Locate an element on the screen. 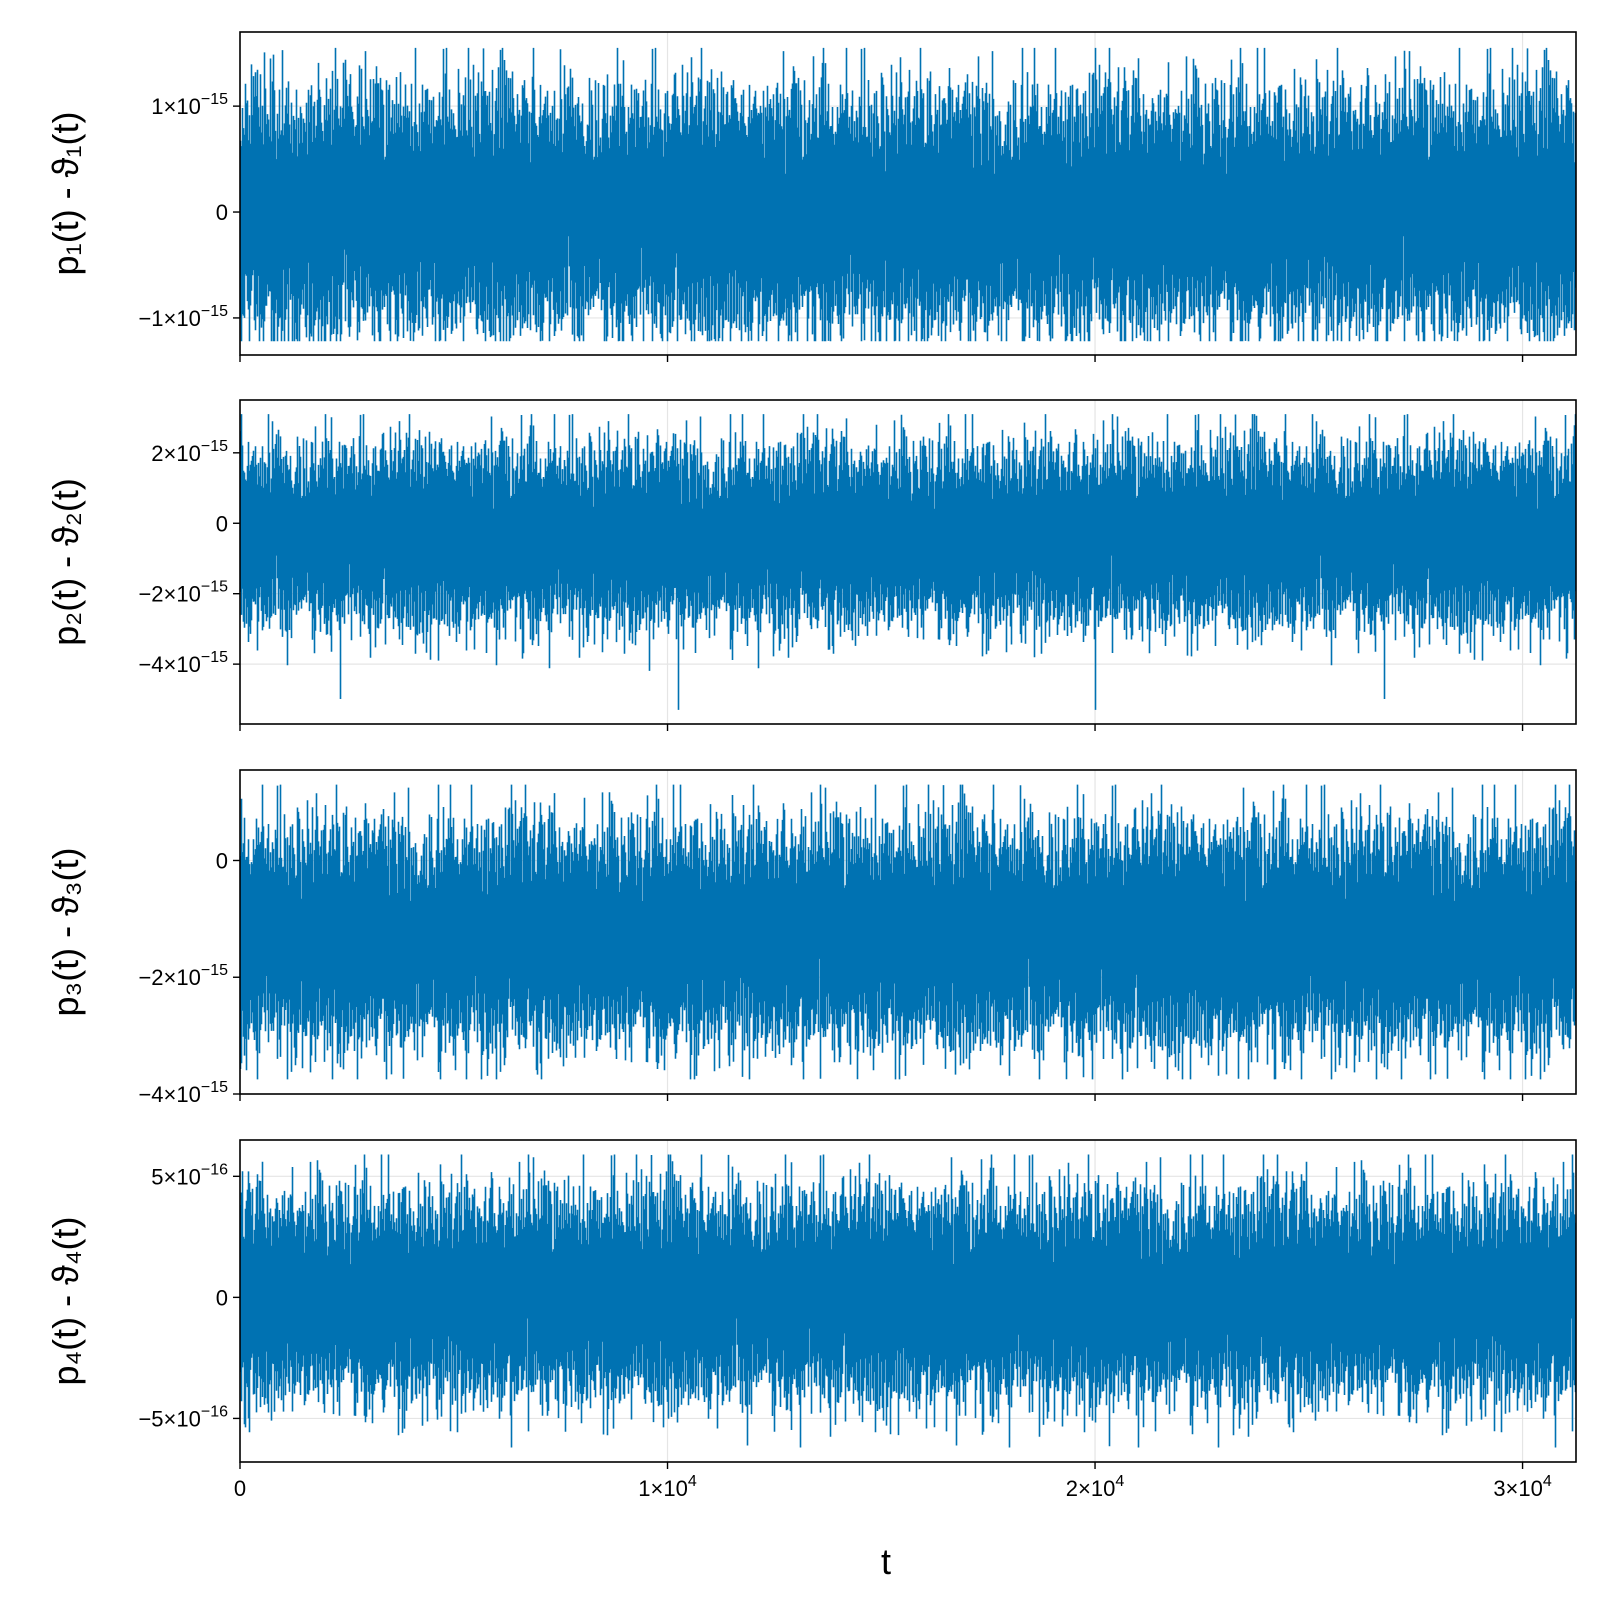 The height and width of the screenshot is (1600, 1600). y-axis-label: p₁(t) - ϑ₁(t) is located at coordinates (65, 194).